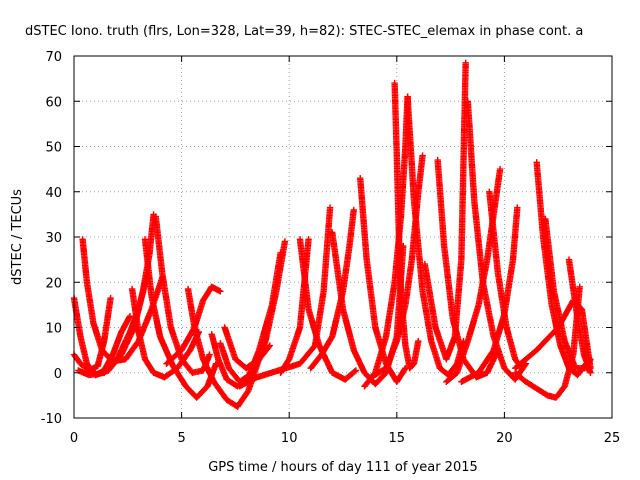 Image resolution: width=640 pixels, height=480 pixels. Describe the element at coordinates (17, 237) in the screenshot. I see `y-axis-label: dSTEC / TECUs` at that location.